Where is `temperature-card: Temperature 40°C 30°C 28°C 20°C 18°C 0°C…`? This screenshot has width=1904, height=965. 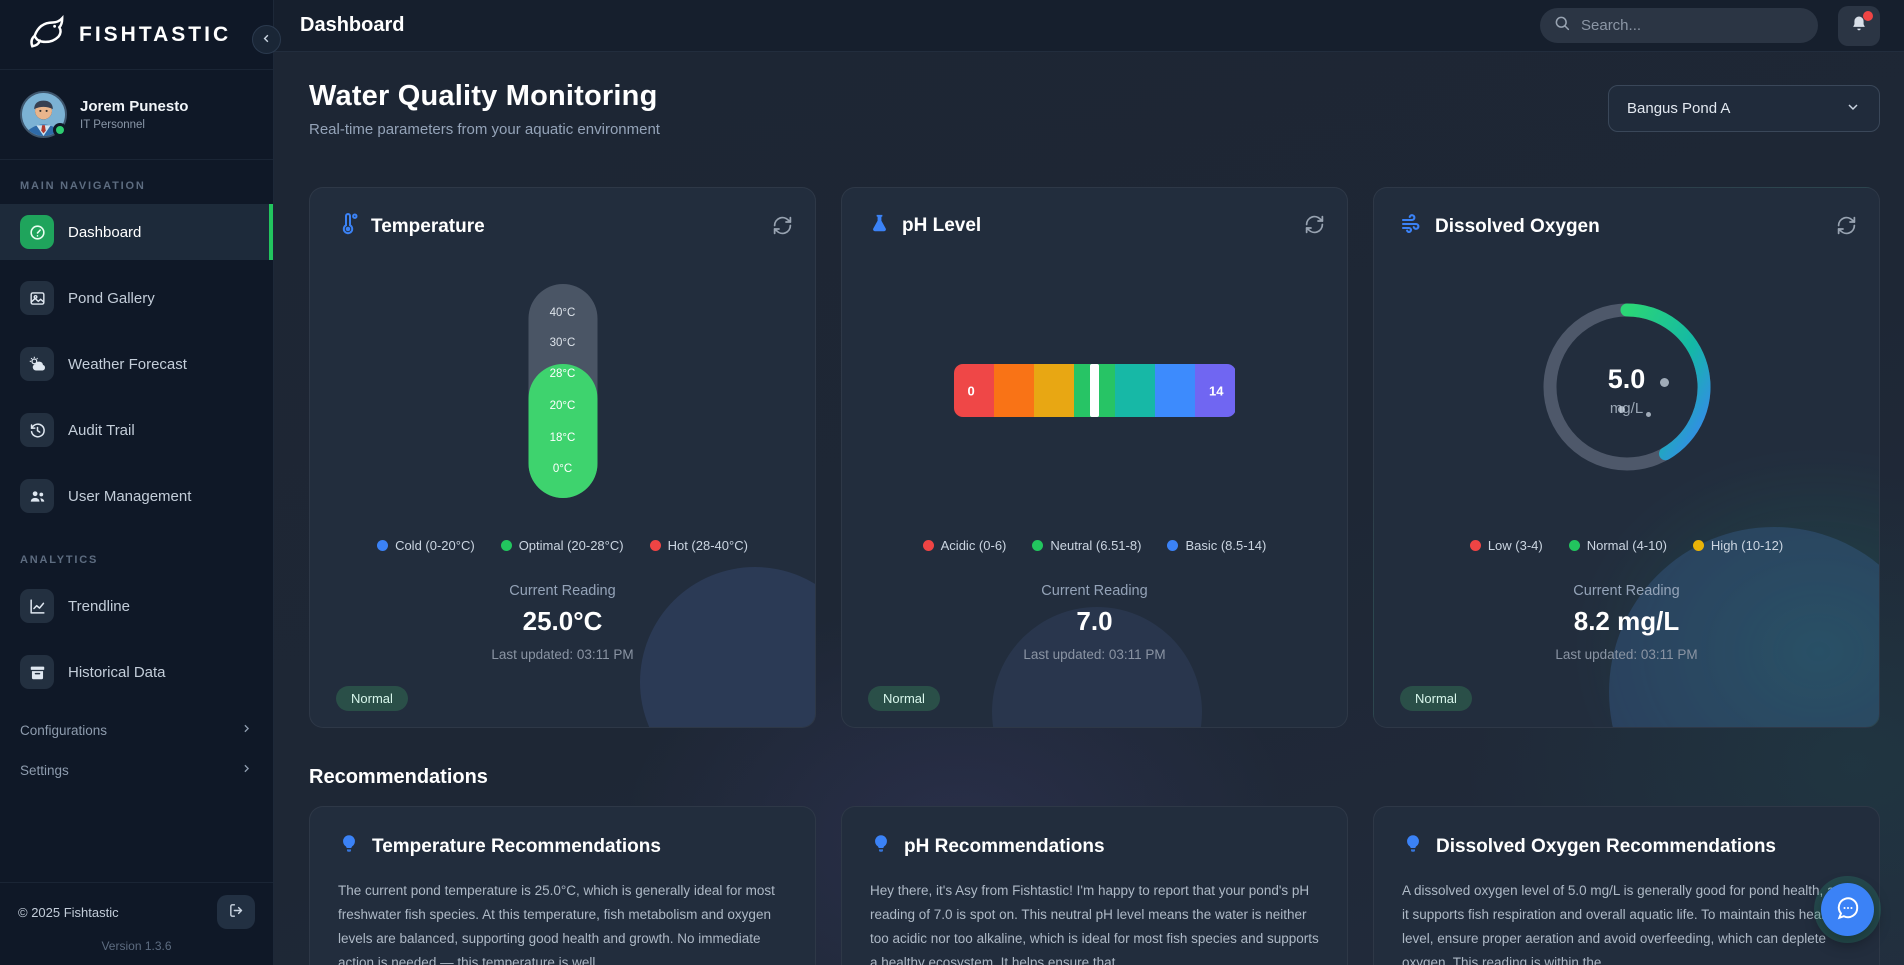 temperature-card: Temperature 40°C 30°C 28°C 20°C 18°C 0°C… is located at coordinates (562, 457).